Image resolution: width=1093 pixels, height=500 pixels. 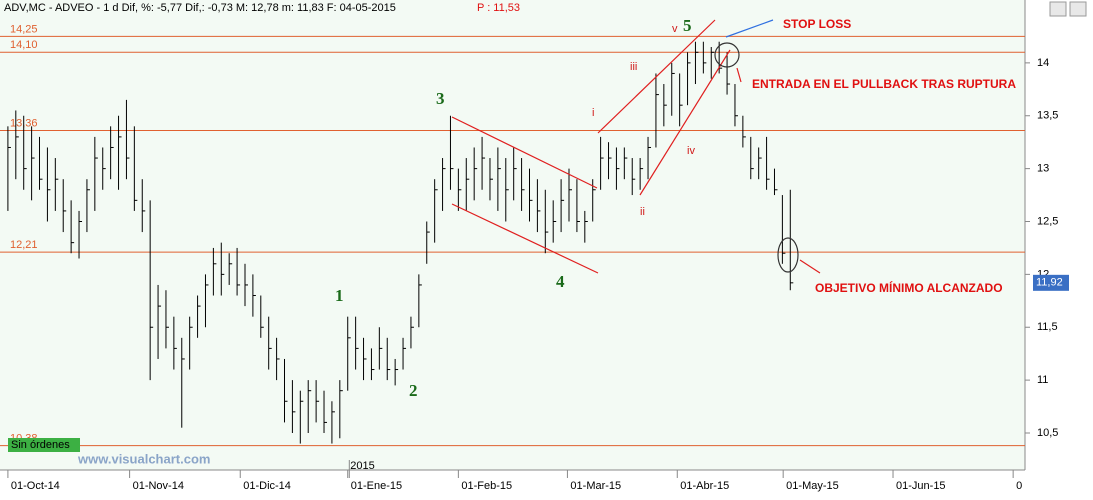 What do you see at coordinates (24, 245) in the screenshot?
I see `level-label: 12,21` at bounding box center [24, 245].